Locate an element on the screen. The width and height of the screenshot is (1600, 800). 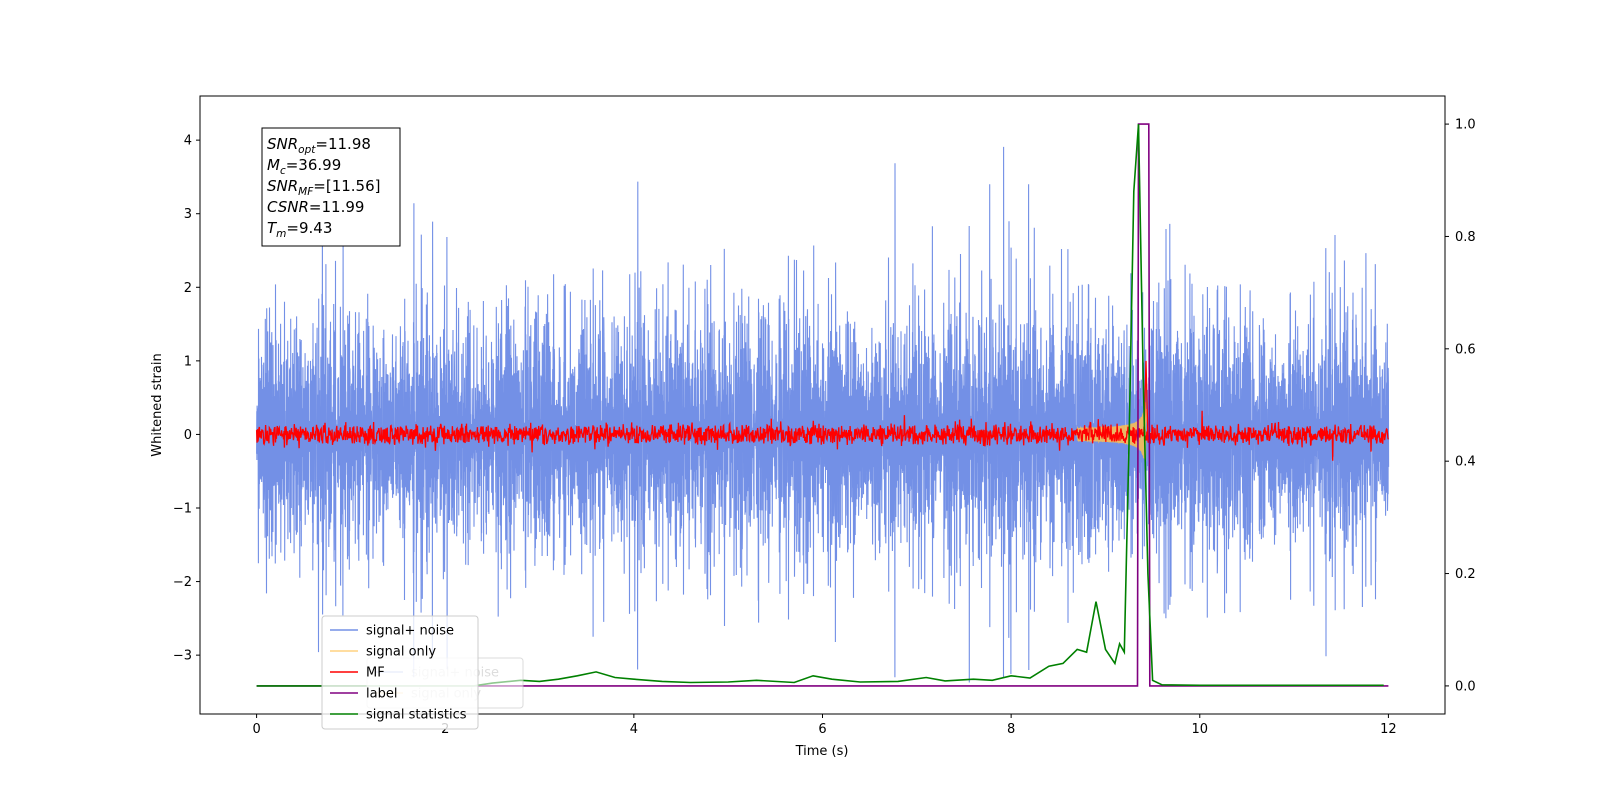
x-tick-label: 12 is located at coordinates (1388, 729).